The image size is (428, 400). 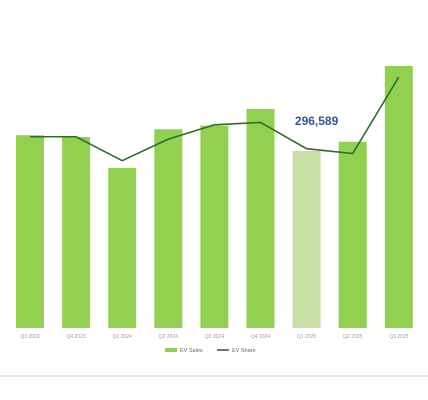 What do you see at coordinates (168, 337) in the screenshot?
I see `x-tick-label: Q2 2024` at bounding box center [168, 337].